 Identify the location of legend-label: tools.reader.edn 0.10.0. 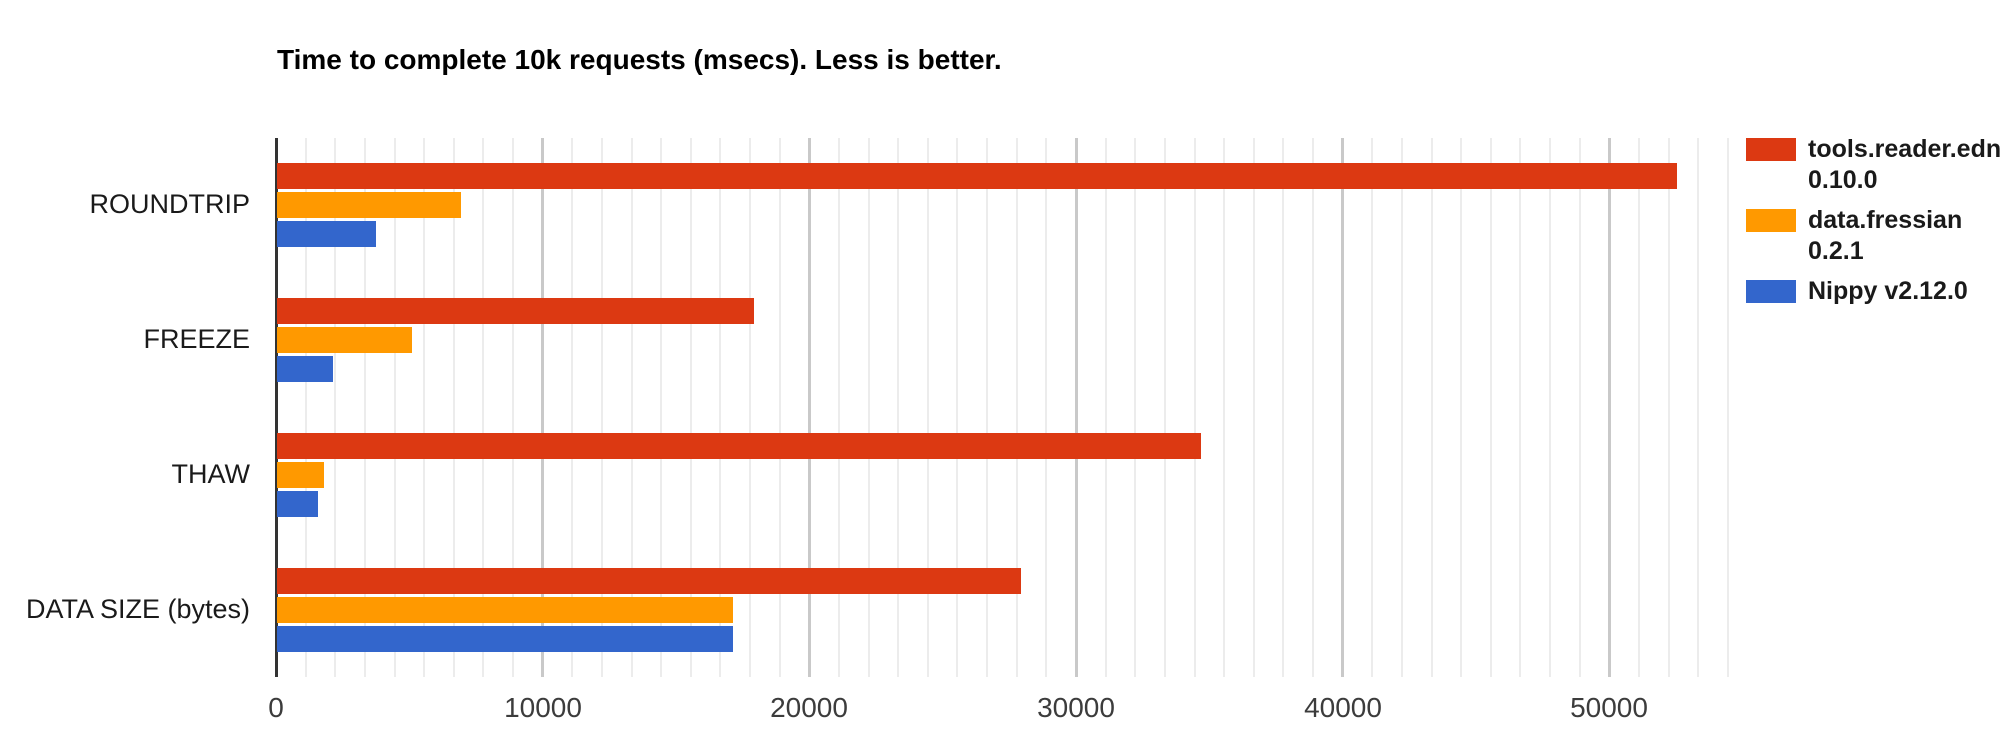
(1905, 164).